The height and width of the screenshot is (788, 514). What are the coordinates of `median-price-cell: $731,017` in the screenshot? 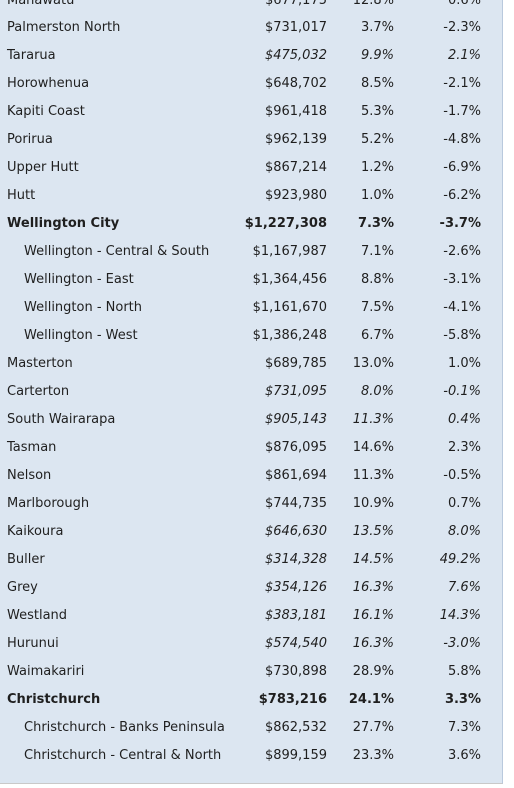 It's located at (295, 27).